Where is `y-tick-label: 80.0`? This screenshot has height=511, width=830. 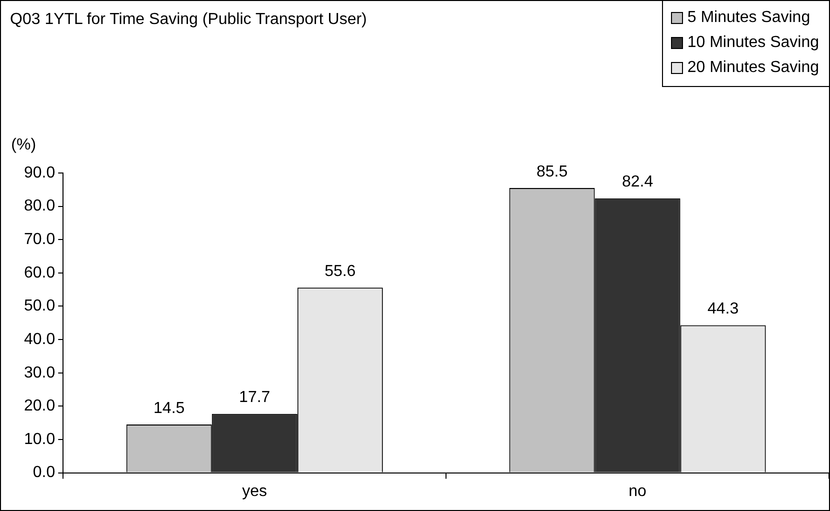 y-tick-label: 80.0 is located at coordinates (40, 206).